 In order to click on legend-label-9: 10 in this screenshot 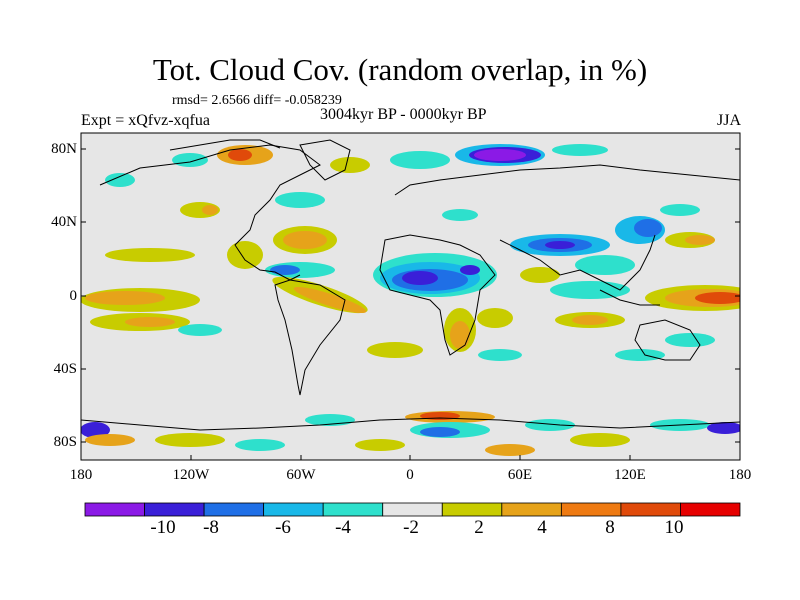, I will do `click(674, 527)`.